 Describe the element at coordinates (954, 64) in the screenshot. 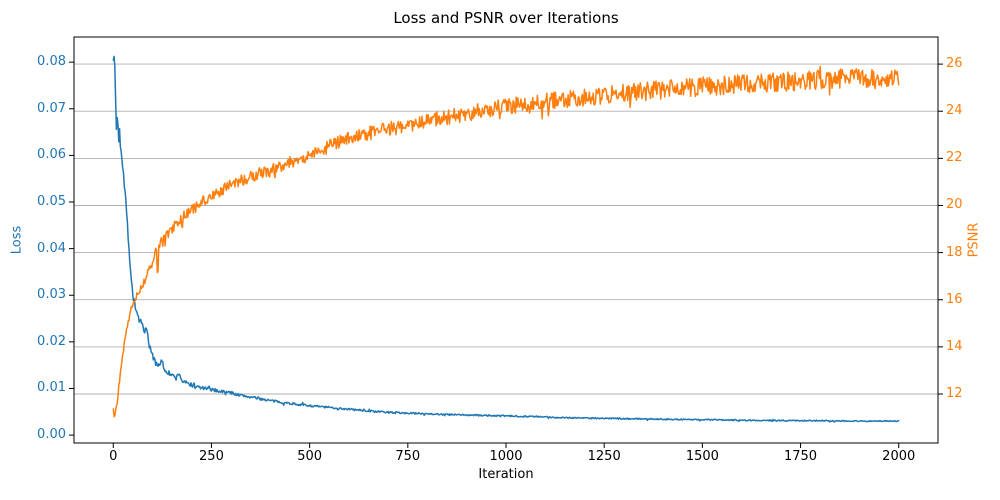

I see `psnr-tick-label: 26` at that location.